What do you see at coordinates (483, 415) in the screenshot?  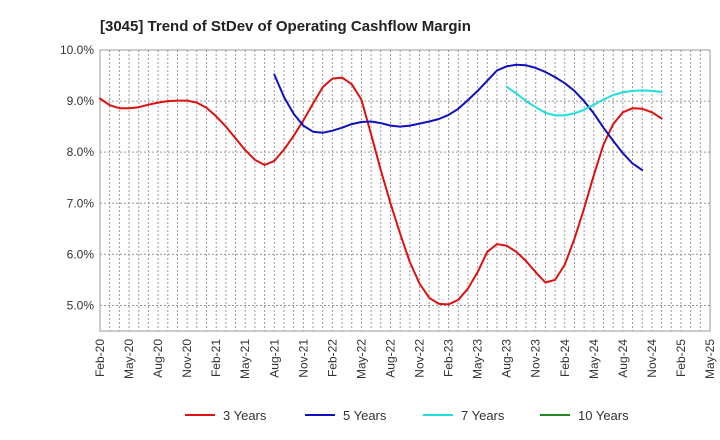 I see `legend-label: 7 Years` at bounding box center [483, 415].